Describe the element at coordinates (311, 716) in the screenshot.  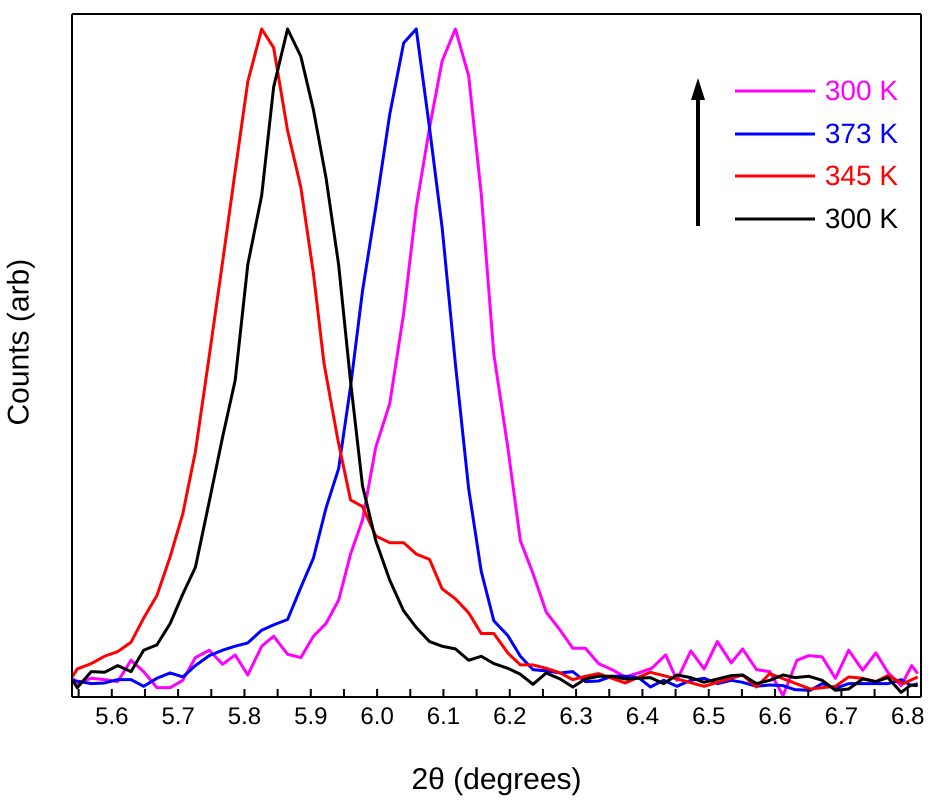
I see `x-tick-label: 5.9` at that location.